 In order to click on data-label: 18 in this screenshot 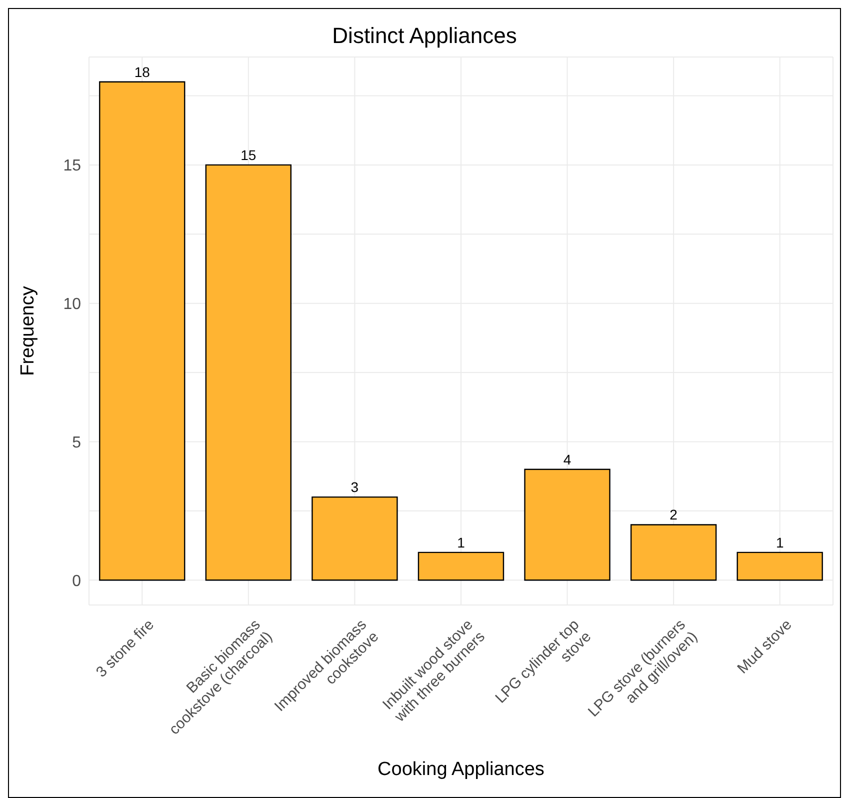, I will do `click(142, 72)`.